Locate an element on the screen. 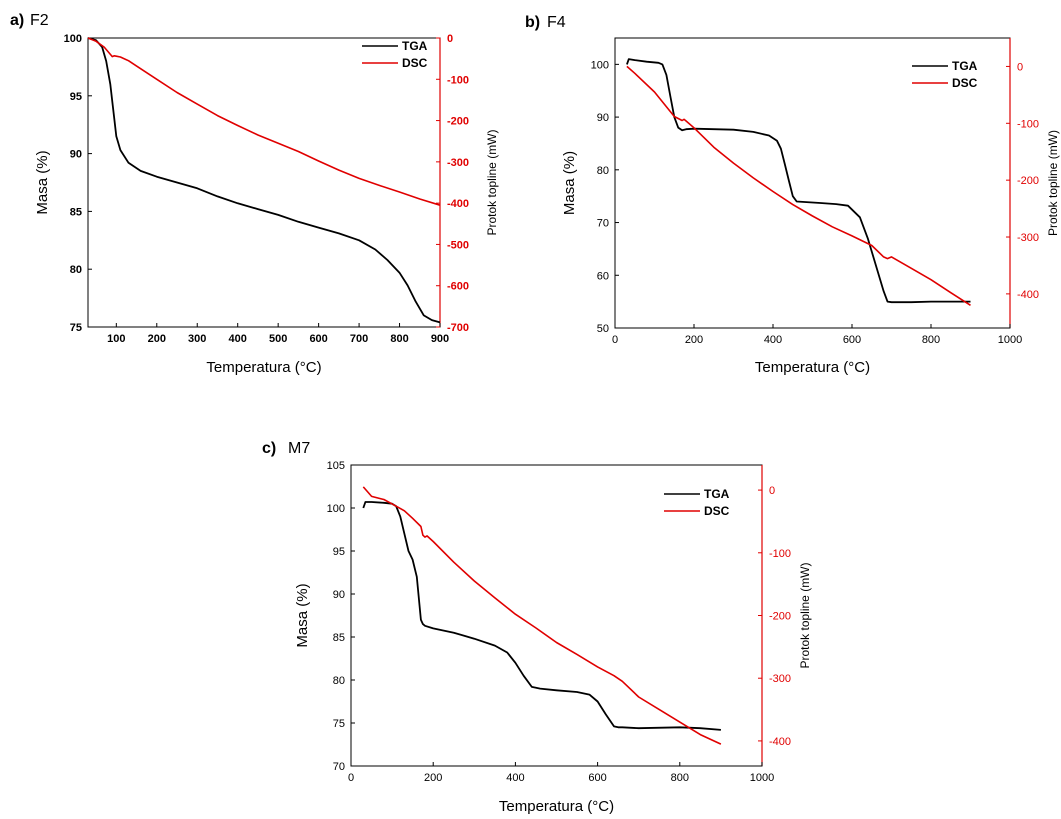 This screenshot has height=819, width=1061. panel-name: F4 is located at coordinates (556, 22).